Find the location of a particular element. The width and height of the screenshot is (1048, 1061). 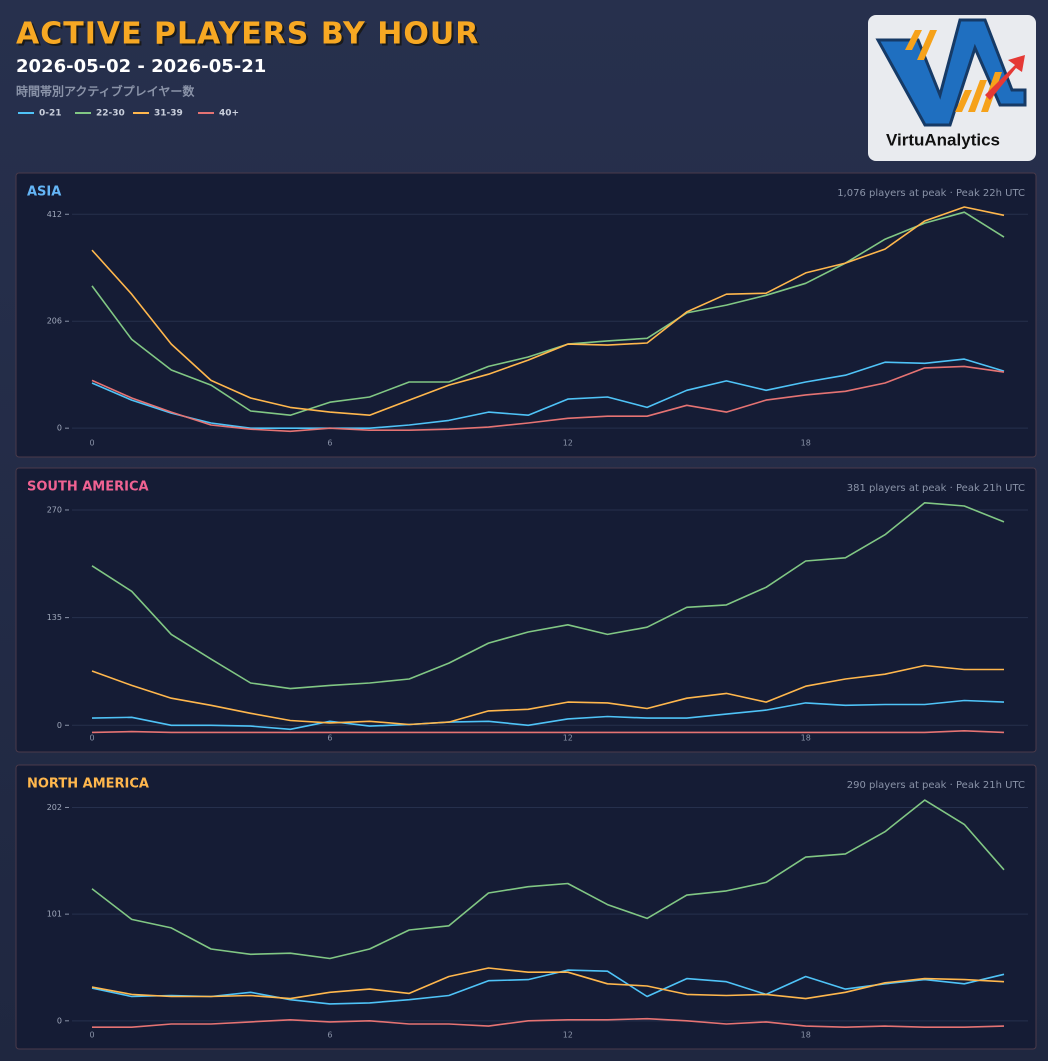

legend: 0-21 22-30 31-39 40+ is located at coordinates (128, 114).